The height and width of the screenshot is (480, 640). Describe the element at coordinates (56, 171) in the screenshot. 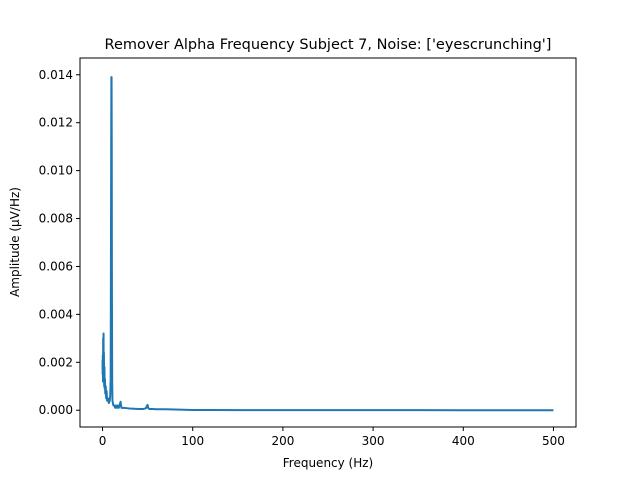

I see `y-tick-label: 0.010` at that location.